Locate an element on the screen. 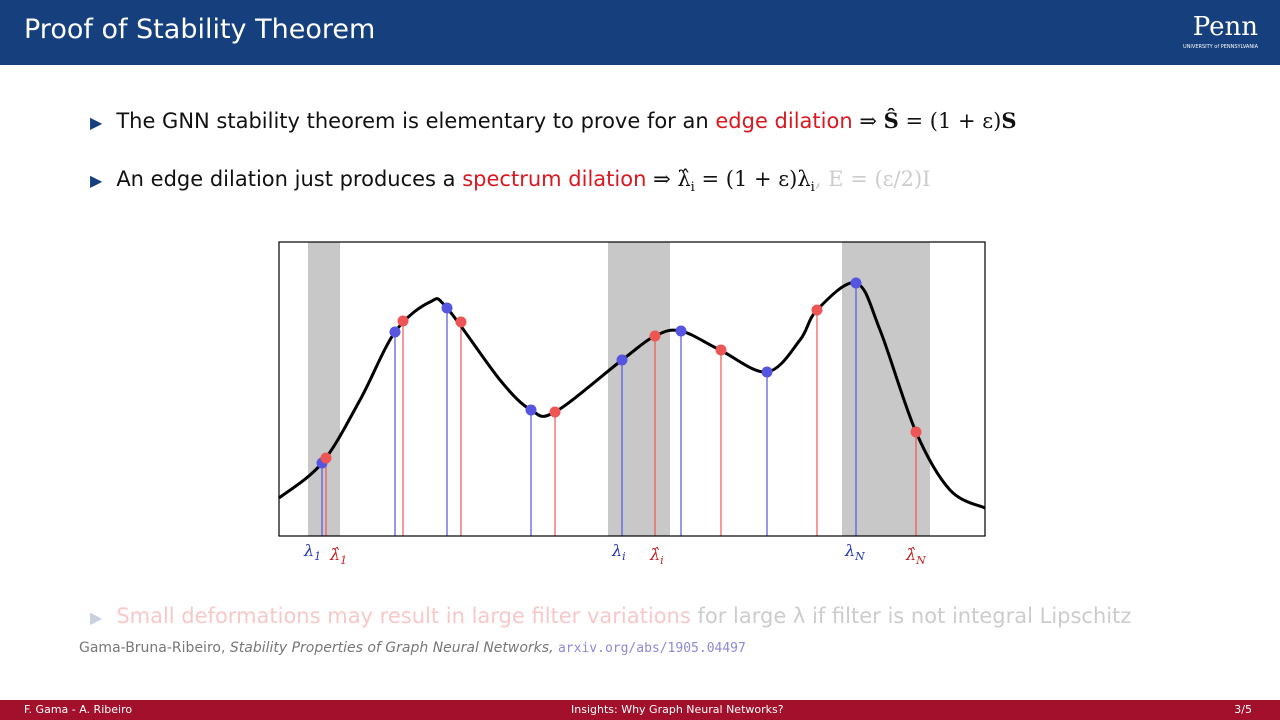  math: E = (ε/2)I is located at coordinates (879, 179).